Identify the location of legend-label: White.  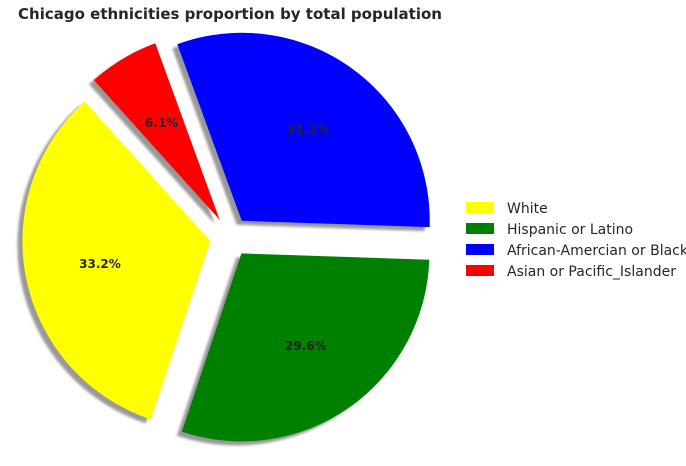
(527, 209).